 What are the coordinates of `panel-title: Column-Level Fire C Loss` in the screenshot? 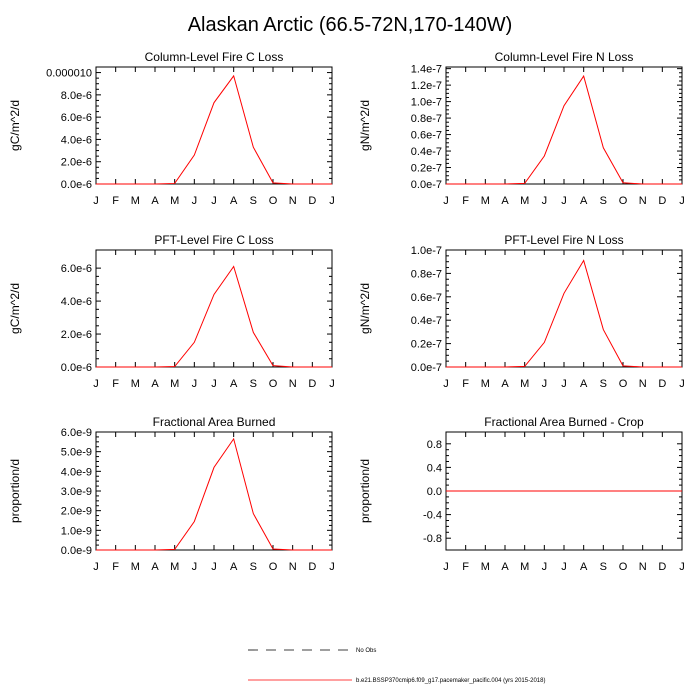 It's located at (214, 57).